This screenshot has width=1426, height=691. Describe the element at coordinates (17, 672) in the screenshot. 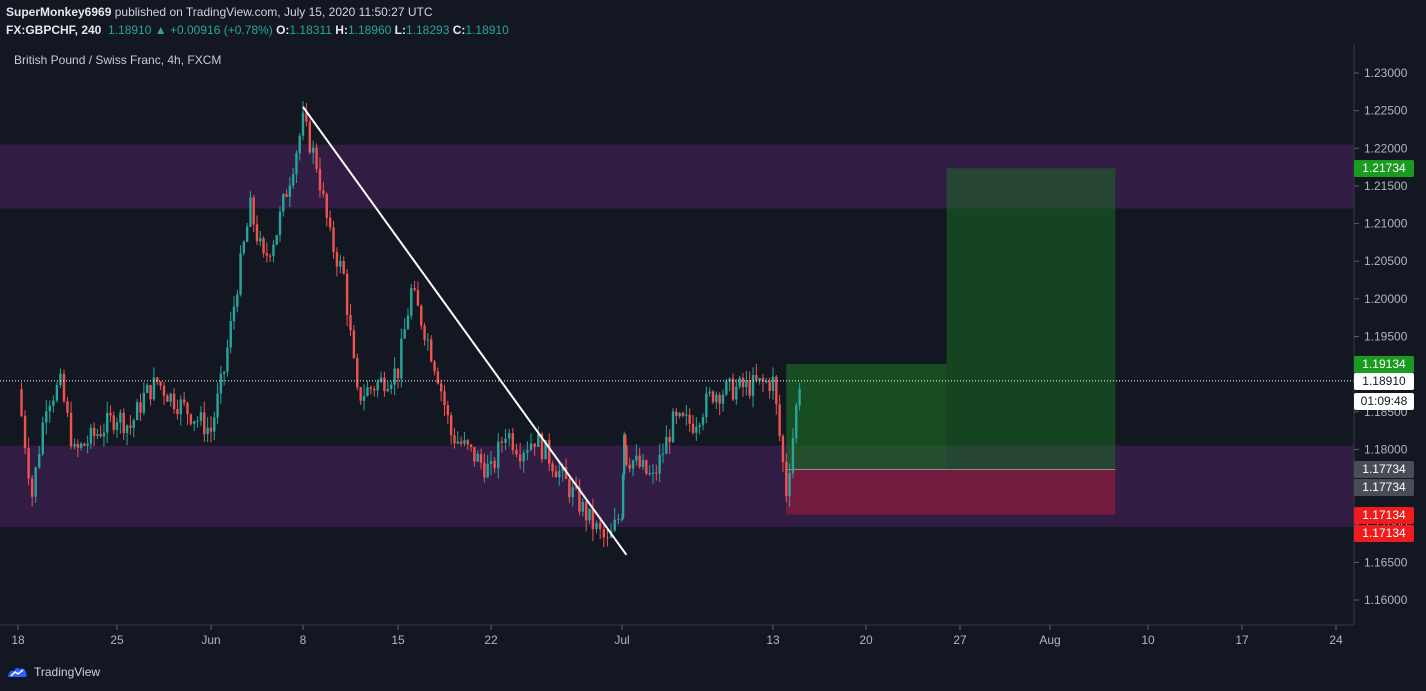

I see `tradingview-logo-icon` at that location.